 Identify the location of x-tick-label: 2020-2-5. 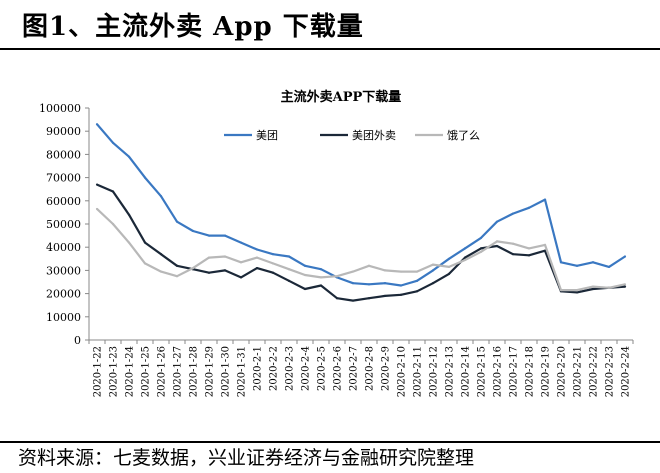
(322, 368).